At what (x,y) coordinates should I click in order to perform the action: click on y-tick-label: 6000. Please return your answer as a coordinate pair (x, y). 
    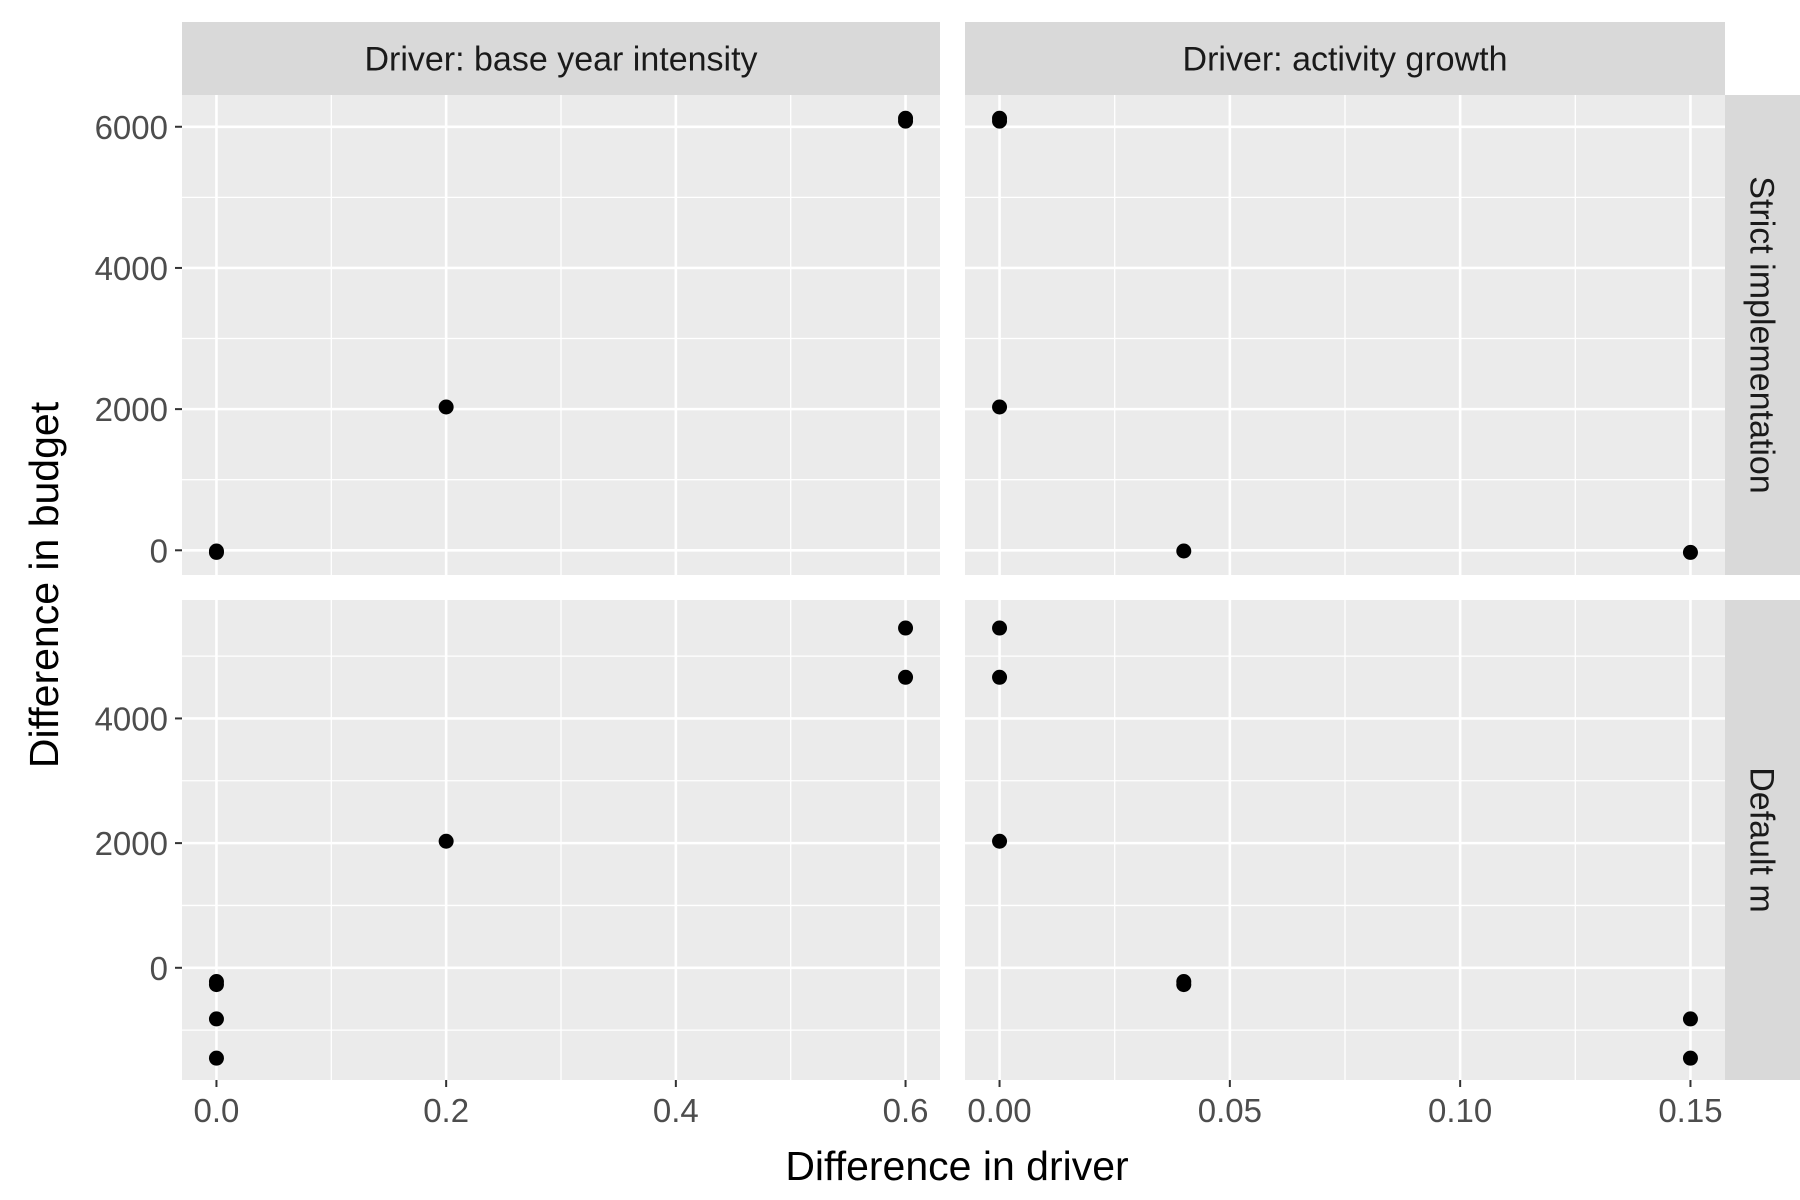
    Looking at the image, I should click on (131, 127).